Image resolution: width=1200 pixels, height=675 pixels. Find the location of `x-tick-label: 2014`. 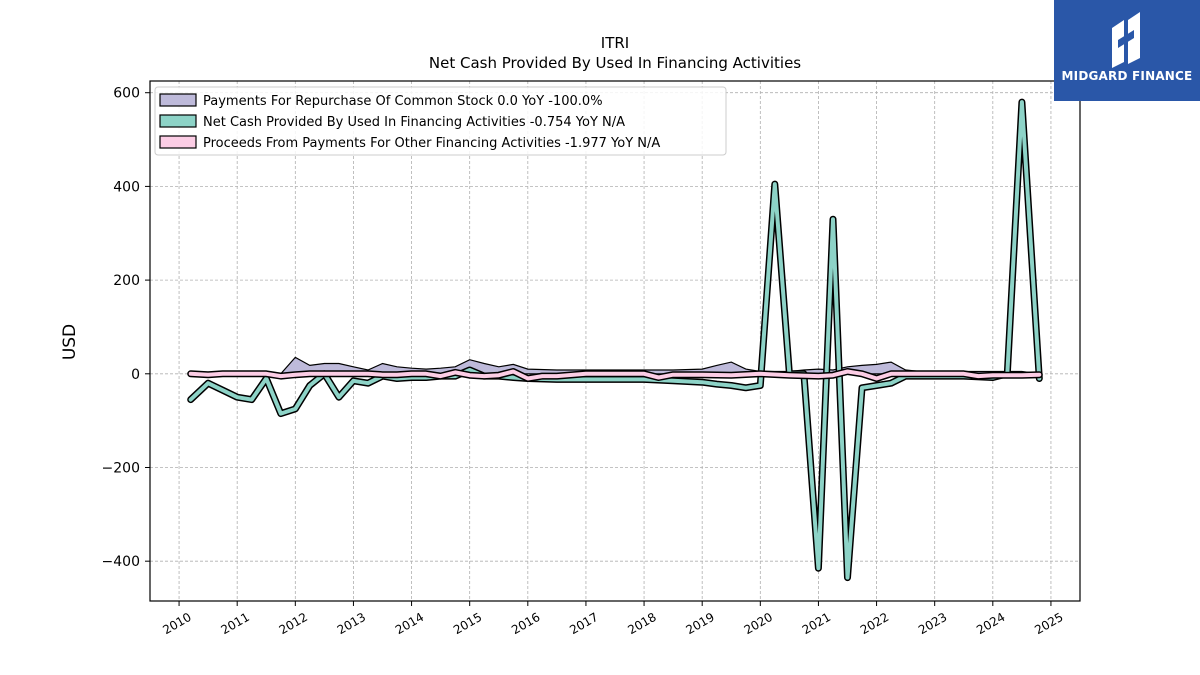

x-tick-label: 2014 is located at coordinates (409, 623).